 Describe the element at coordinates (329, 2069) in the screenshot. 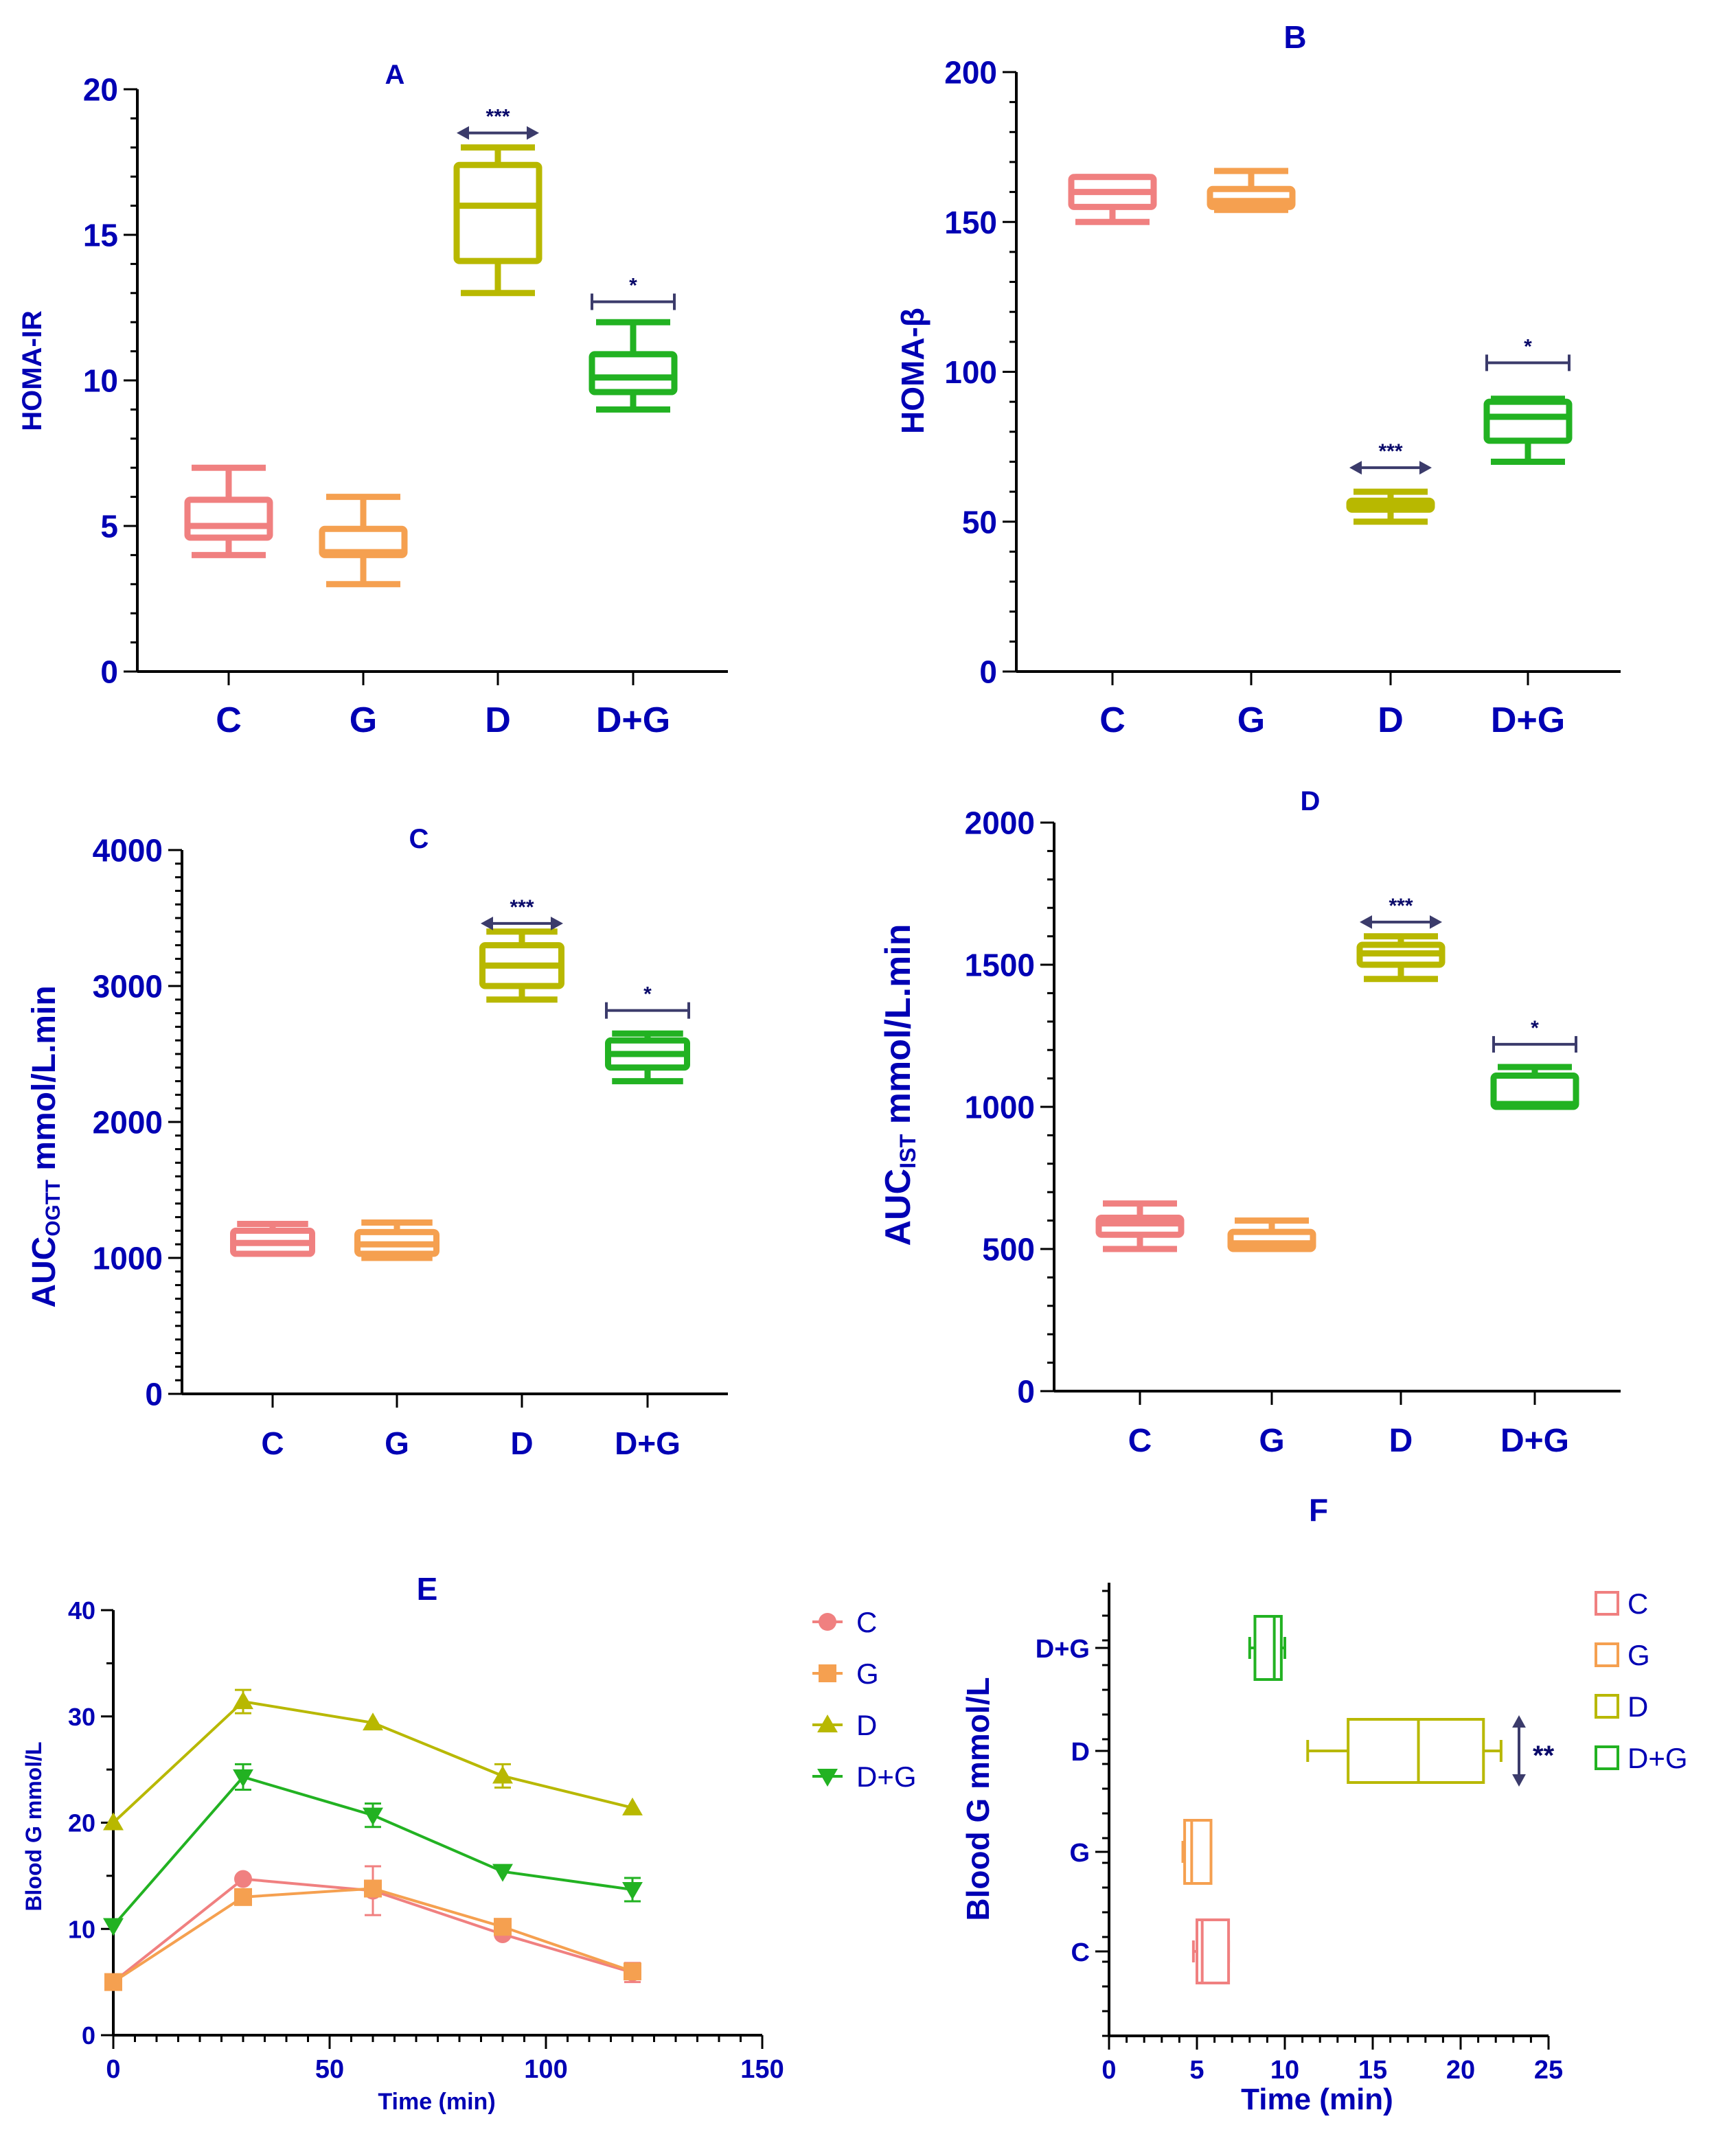

I see `x-tick-label: 50` at that location.